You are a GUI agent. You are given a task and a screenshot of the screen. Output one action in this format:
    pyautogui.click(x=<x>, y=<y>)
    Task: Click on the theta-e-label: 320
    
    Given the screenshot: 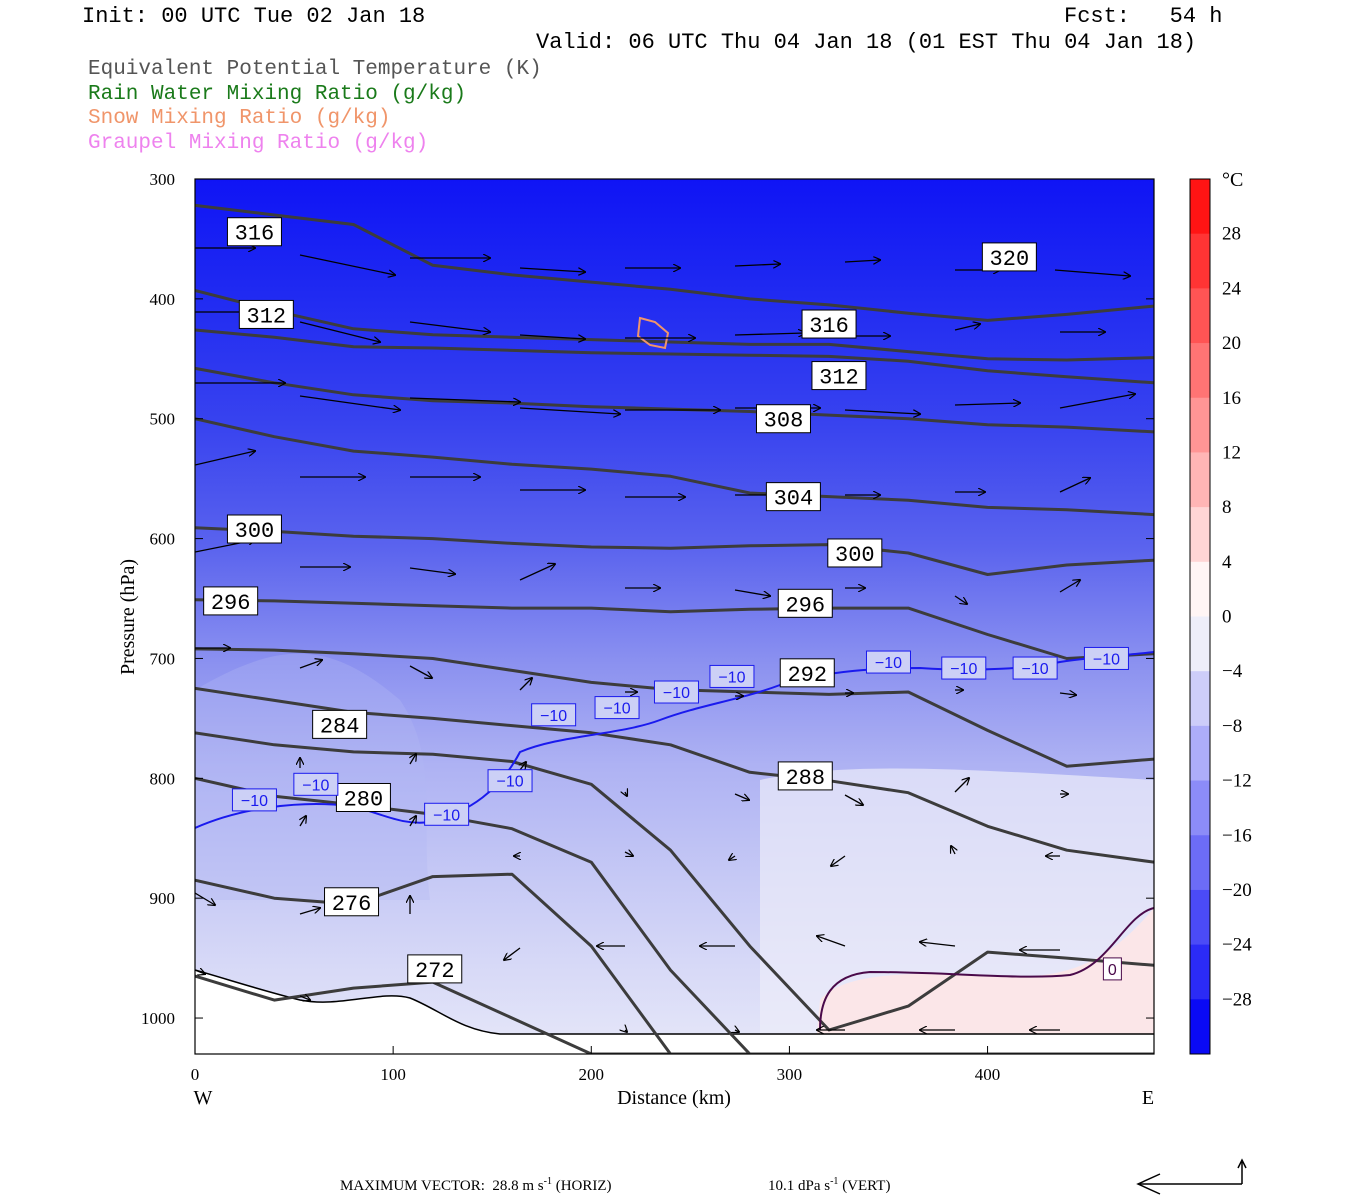 What is the action you would take?
    pyautogui.click(x=1010, y=259)
    